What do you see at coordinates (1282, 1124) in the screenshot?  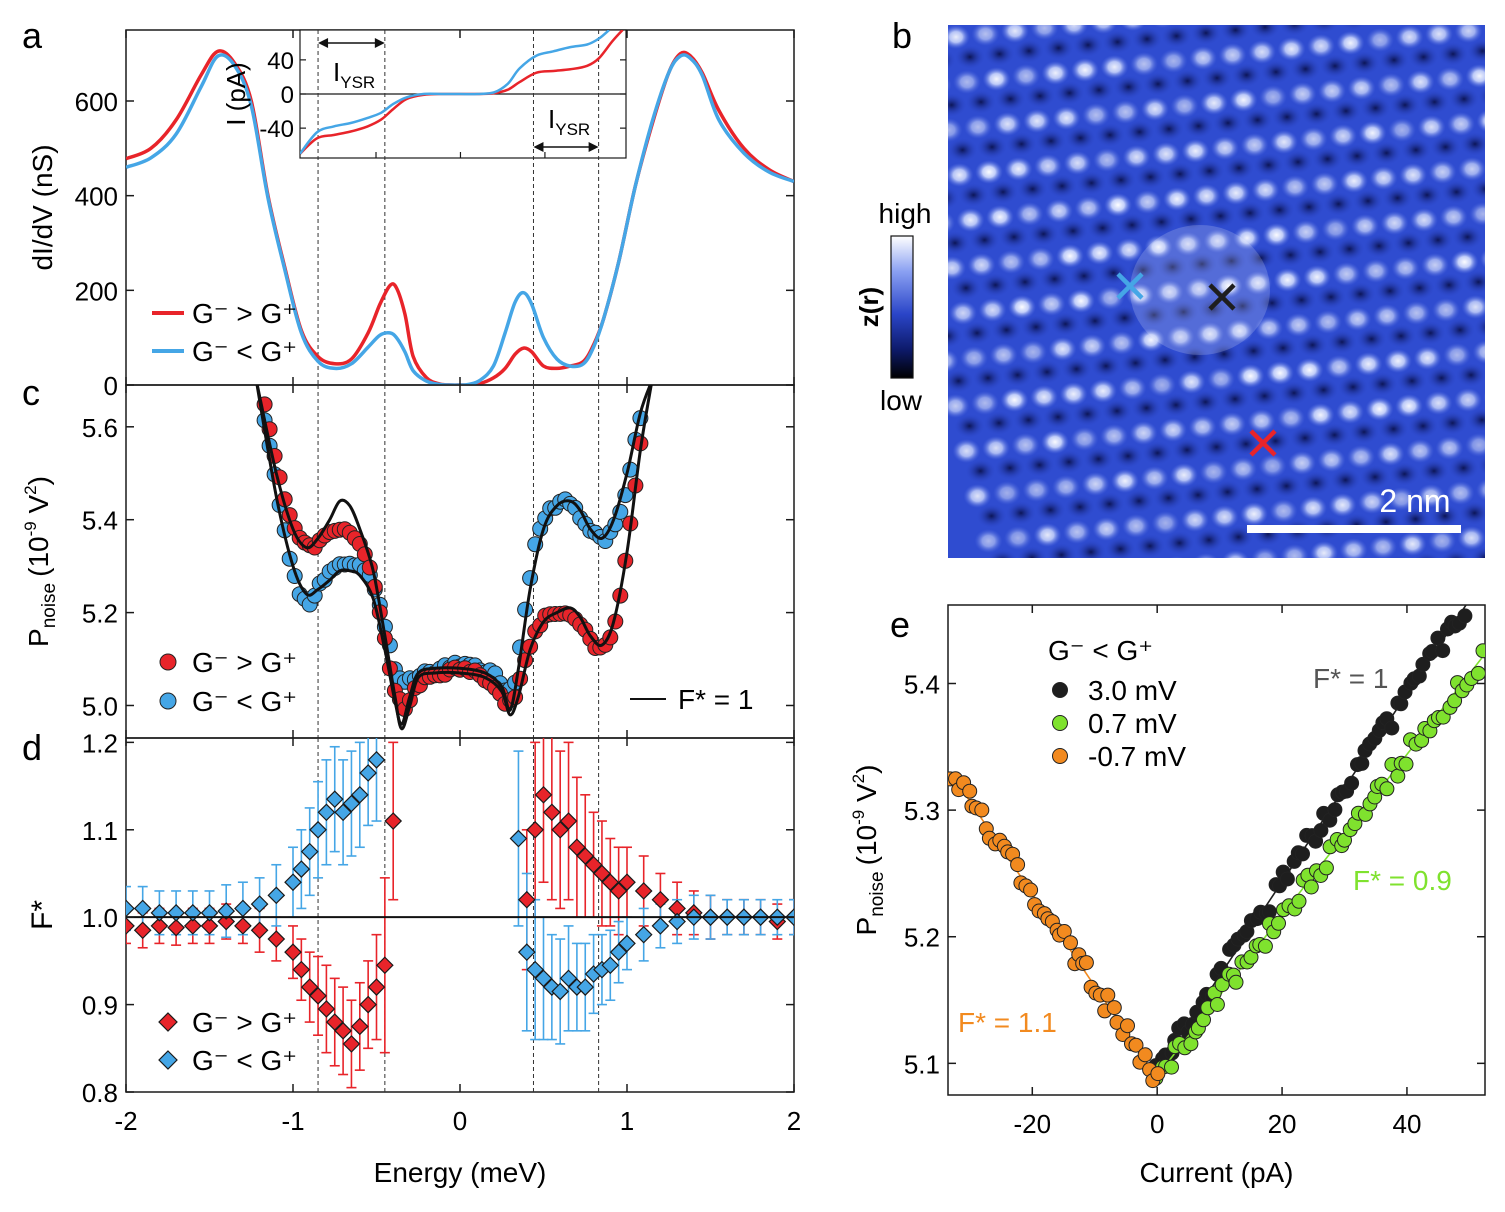 I see `x-tick-label: 20` at bounding box center [1282, 1124].